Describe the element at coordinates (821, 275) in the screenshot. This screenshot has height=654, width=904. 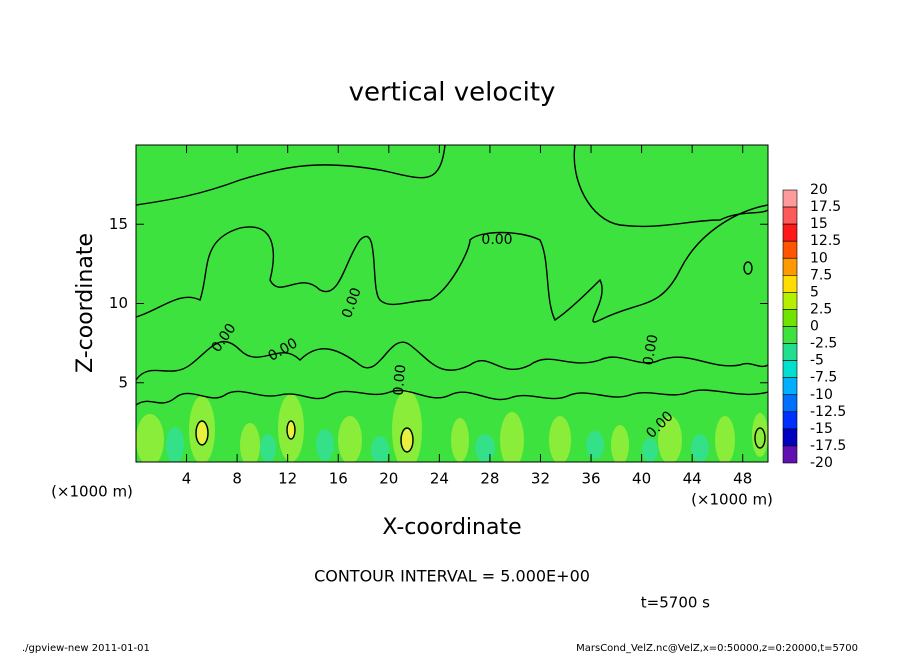
I see `colorbar-label: 7.5` at that location.